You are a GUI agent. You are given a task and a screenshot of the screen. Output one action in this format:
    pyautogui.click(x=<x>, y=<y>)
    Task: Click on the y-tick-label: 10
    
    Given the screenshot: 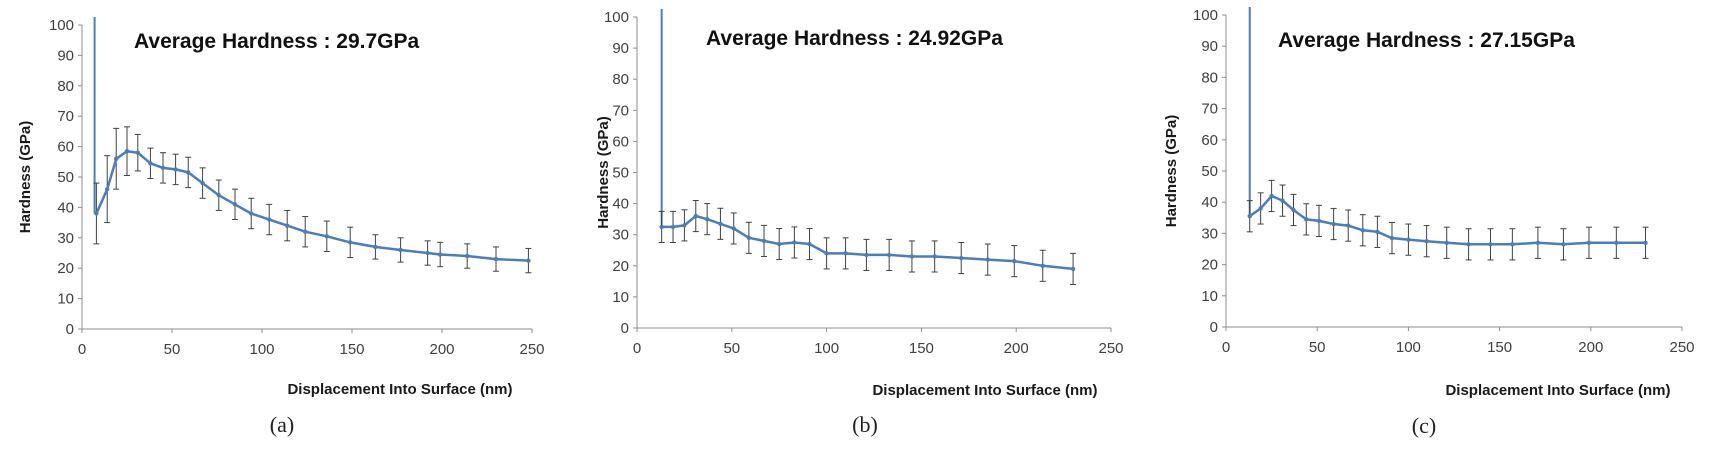 What is the action you would take?
    pyautogui.click(x=65, y=299)
    